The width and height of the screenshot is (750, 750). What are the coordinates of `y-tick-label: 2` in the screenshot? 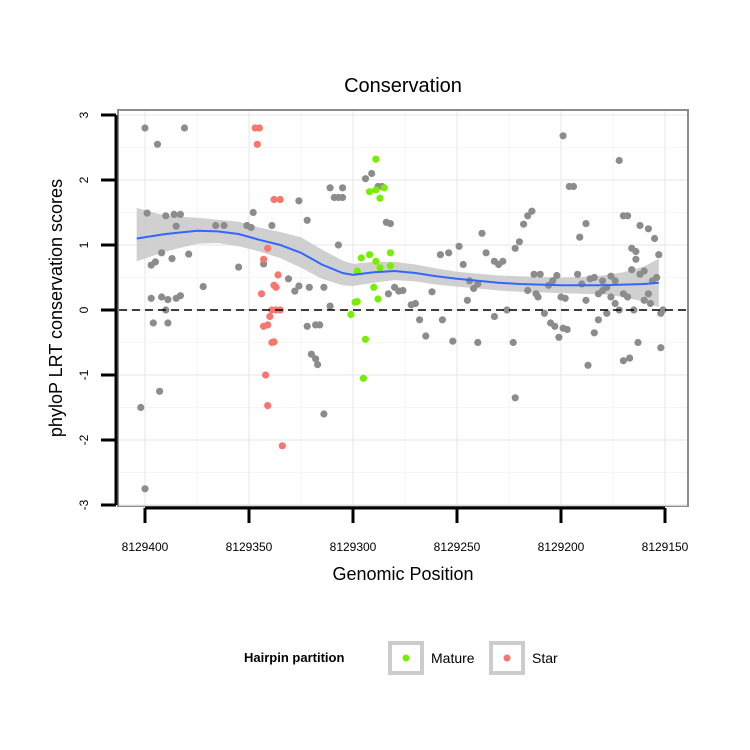 It's located at (84, 179).